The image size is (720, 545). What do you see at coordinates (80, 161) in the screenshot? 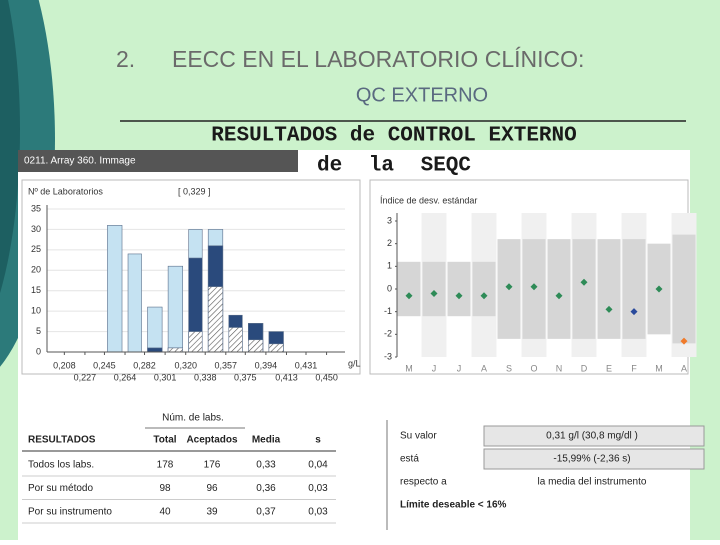
I see `image-header: 0211. Array 360. Immage` at bounding box center [80, 161].